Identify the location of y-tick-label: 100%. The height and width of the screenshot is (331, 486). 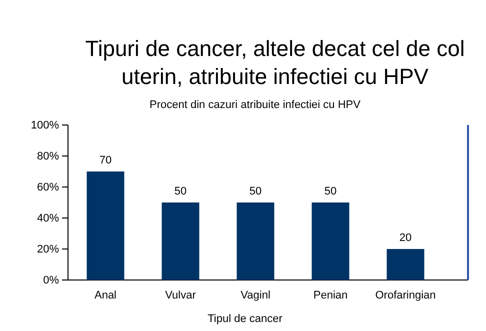
(45, 126).